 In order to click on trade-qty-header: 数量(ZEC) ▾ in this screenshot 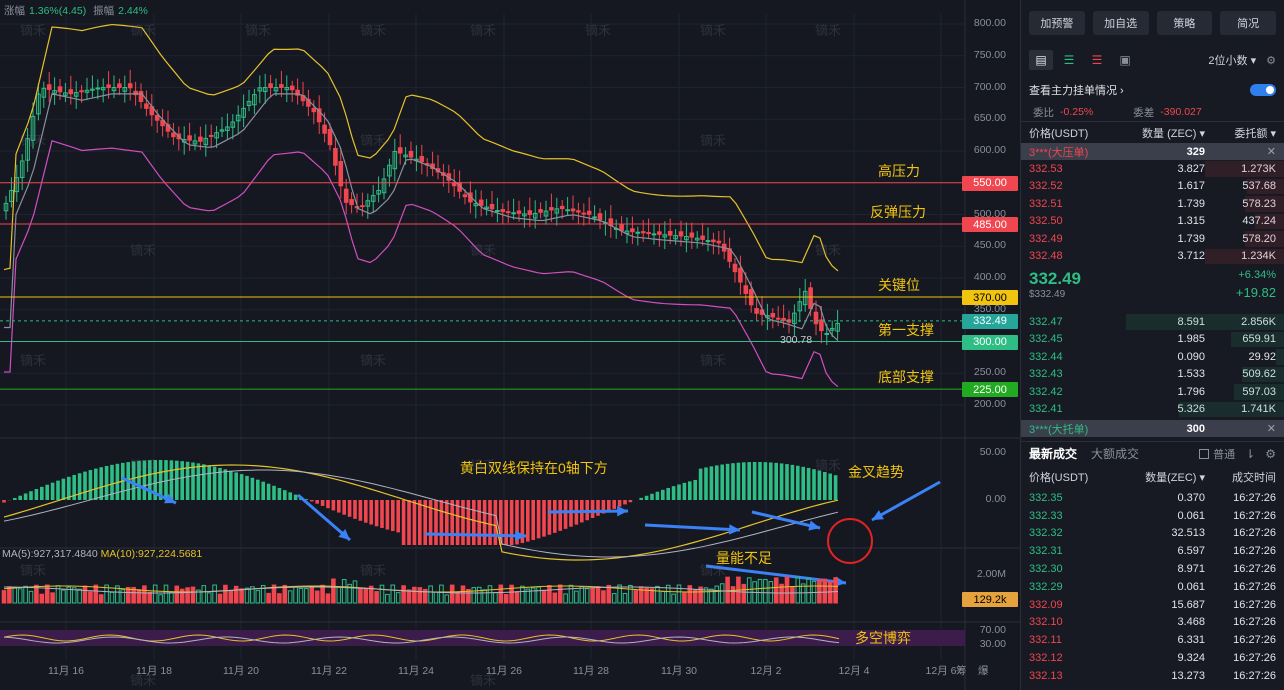, I will do `click(1175, 478)`.